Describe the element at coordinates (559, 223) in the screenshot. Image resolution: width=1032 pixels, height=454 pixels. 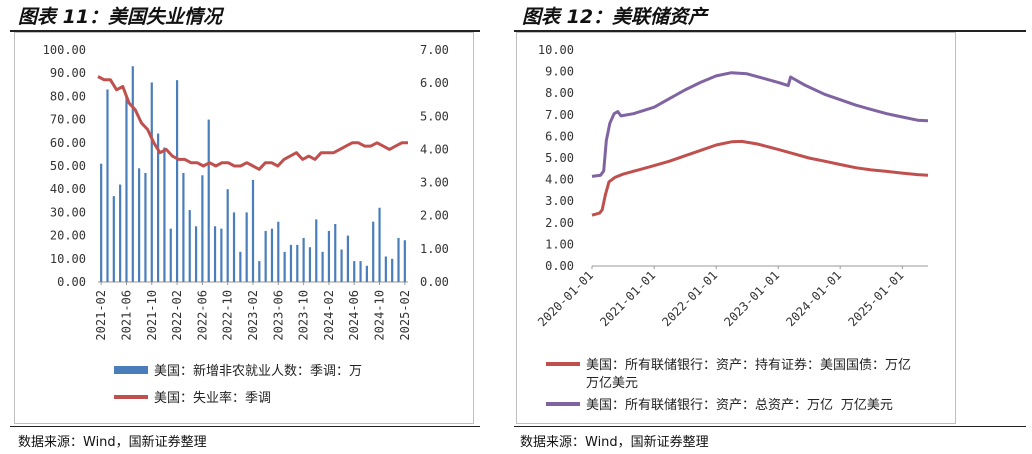
I see `y-tick-label: 2.00` at that location.